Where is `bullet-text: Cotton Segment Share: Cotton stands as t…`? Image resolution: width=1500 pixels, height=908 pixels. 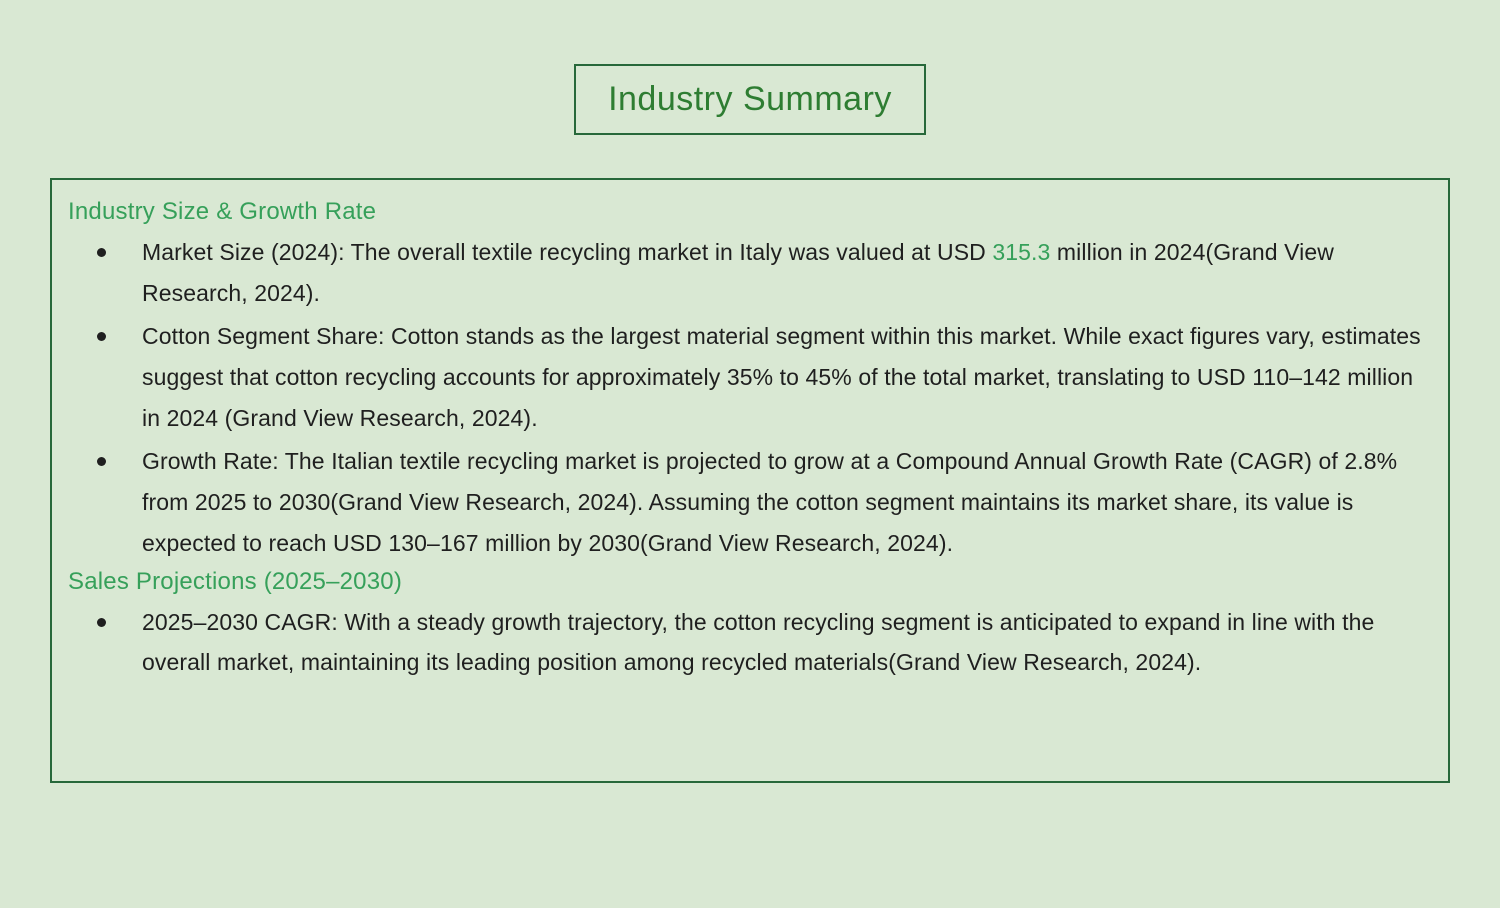
bullet-text: Cotton Segment Share: Cotton stands as t… is located at coordinates (781, 376).